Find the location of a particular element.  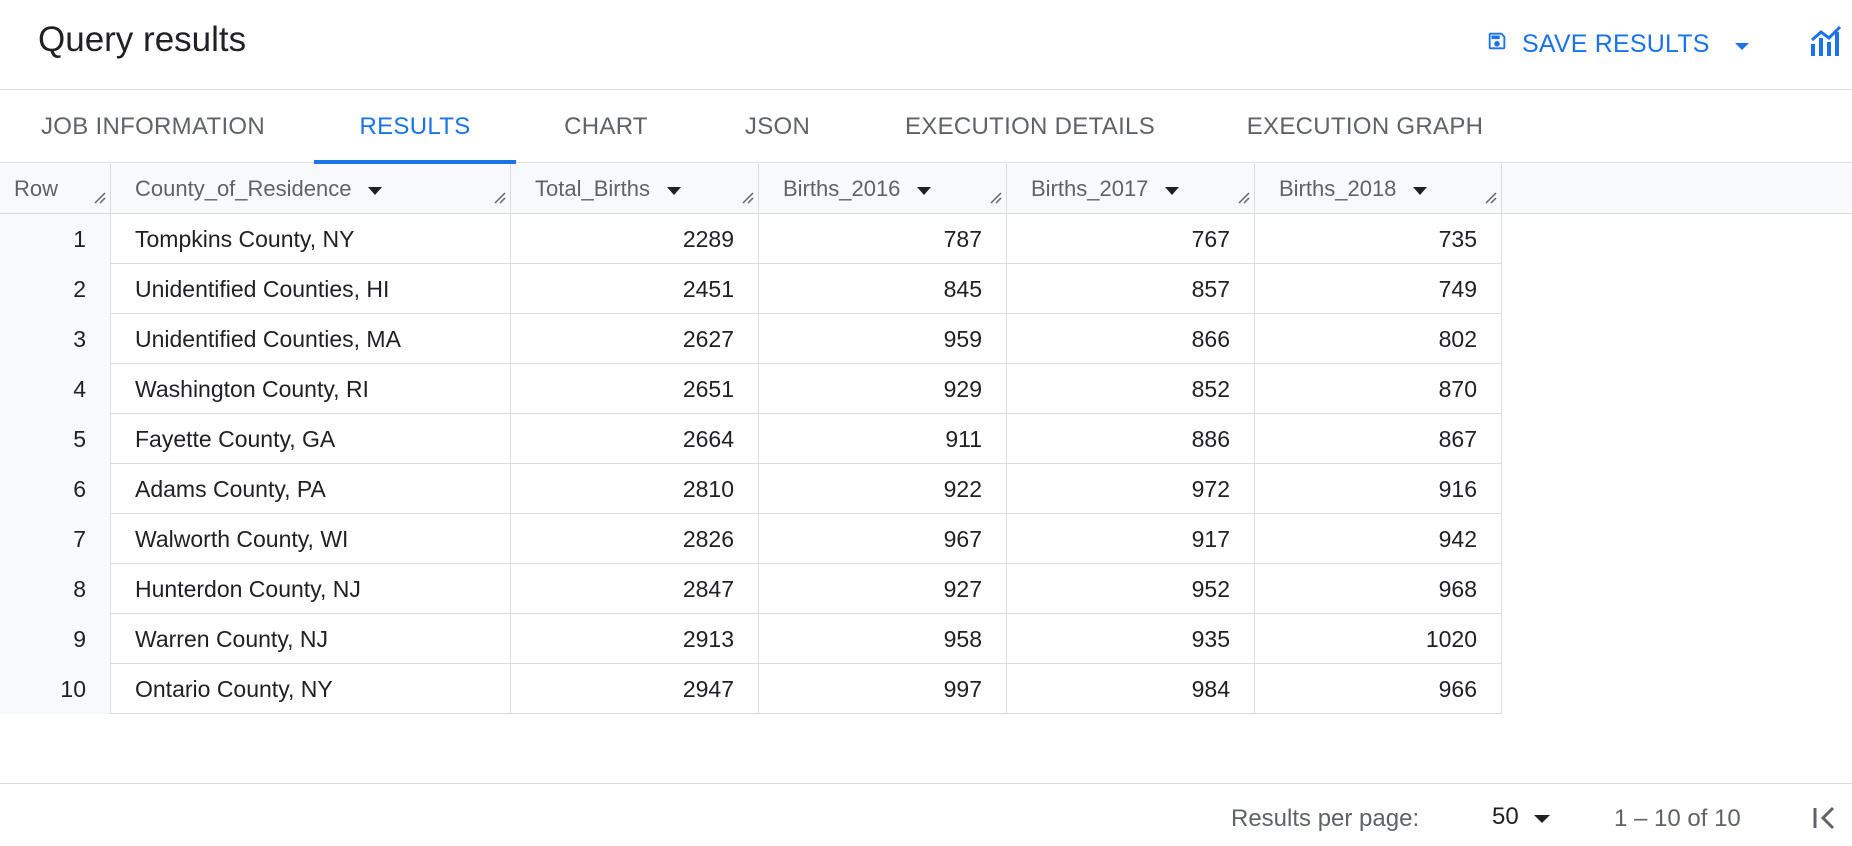

results-per-page-value: 50 is located at coordinates (1505, 816).